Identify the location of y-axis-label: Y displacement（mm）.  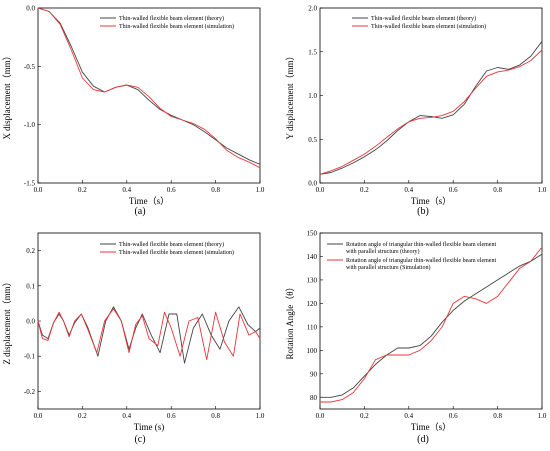
(290, 96).